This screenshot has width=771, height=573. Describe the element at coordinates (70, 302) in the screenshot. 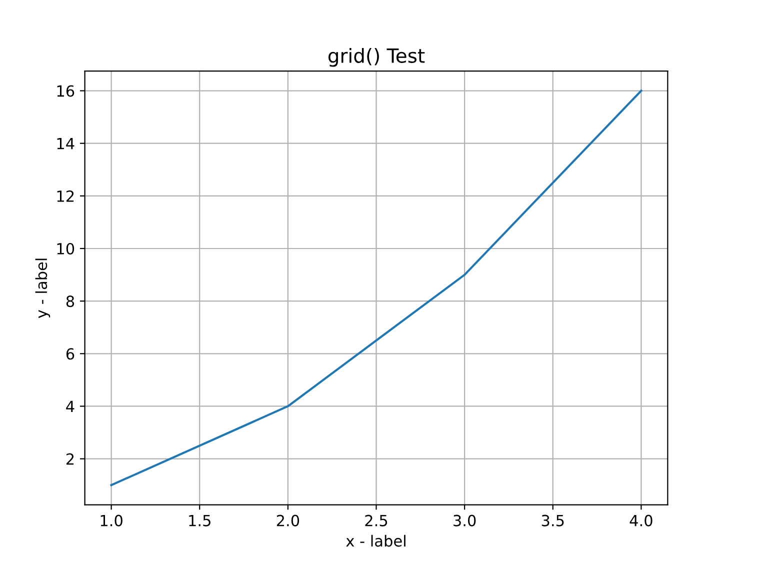

I see `y-tick-label: 8` at that location.